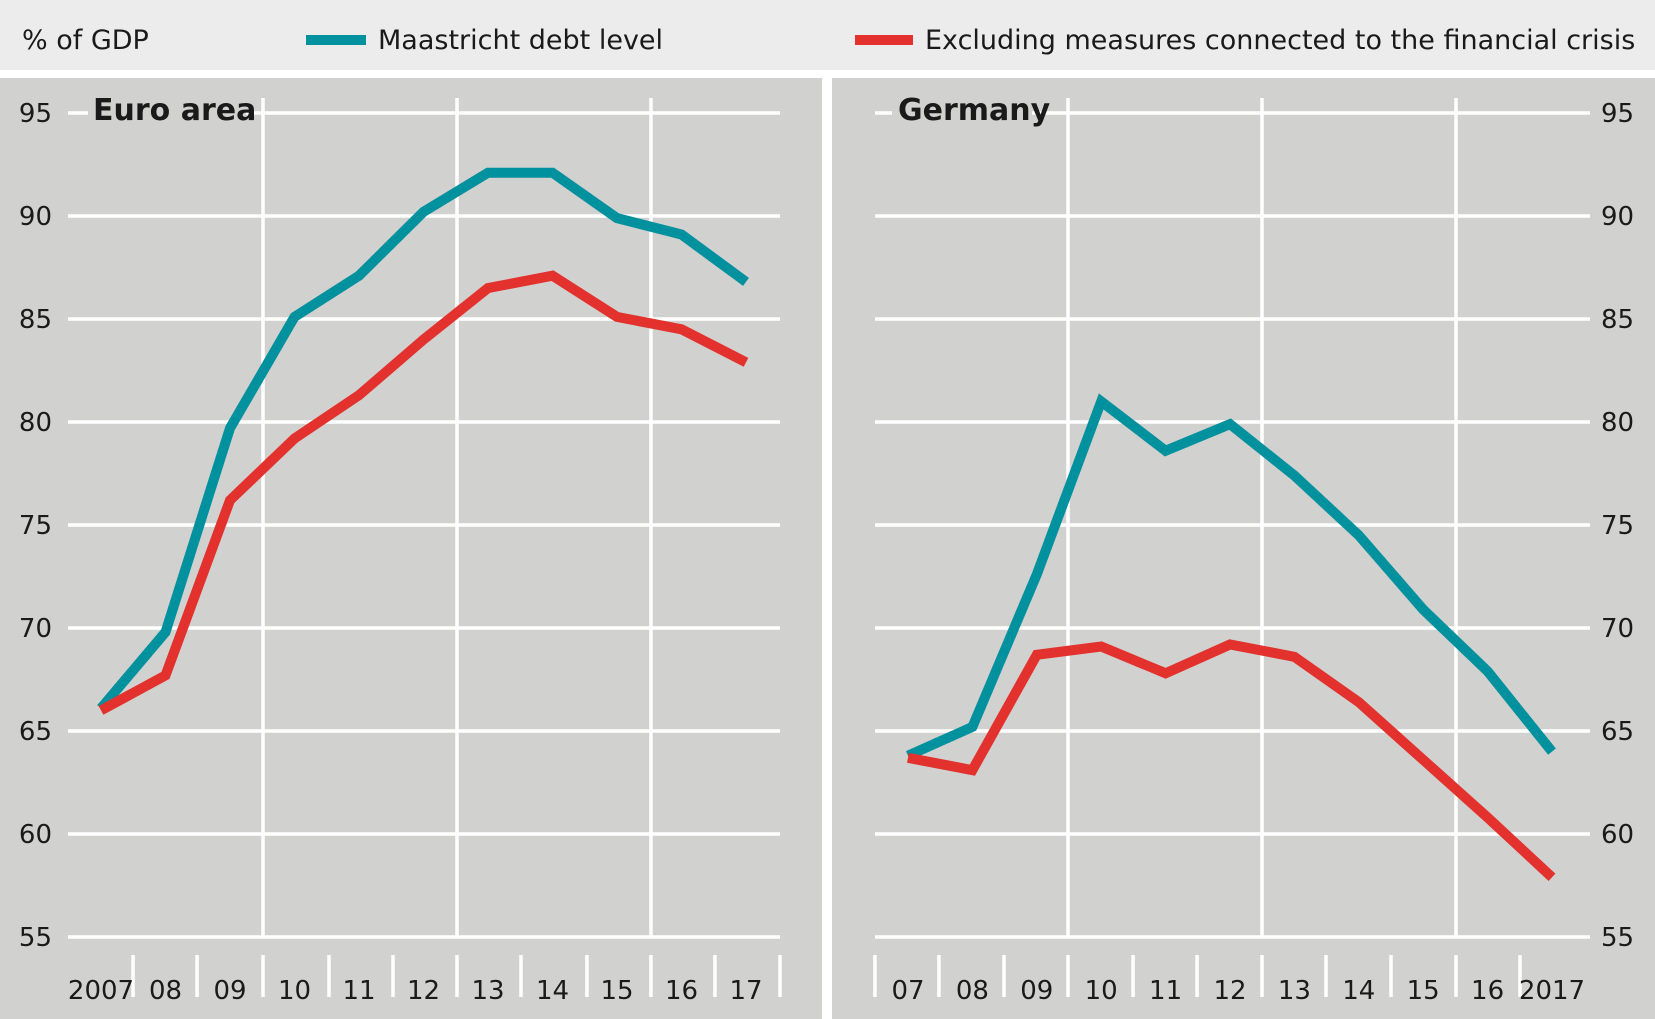  I want to click on header-background, so click(827, 35).